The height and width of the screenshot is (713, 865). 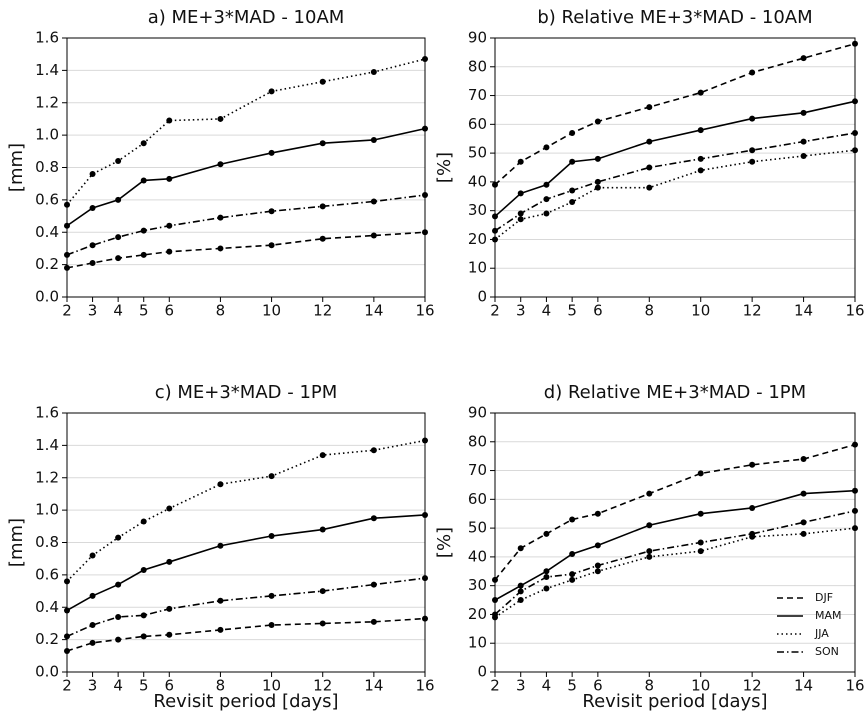 What do you see at coordinates (674, 701) in the screenshot?
I see `x-axis-label: Revisit period [days]` at bounding box center [674, 701].